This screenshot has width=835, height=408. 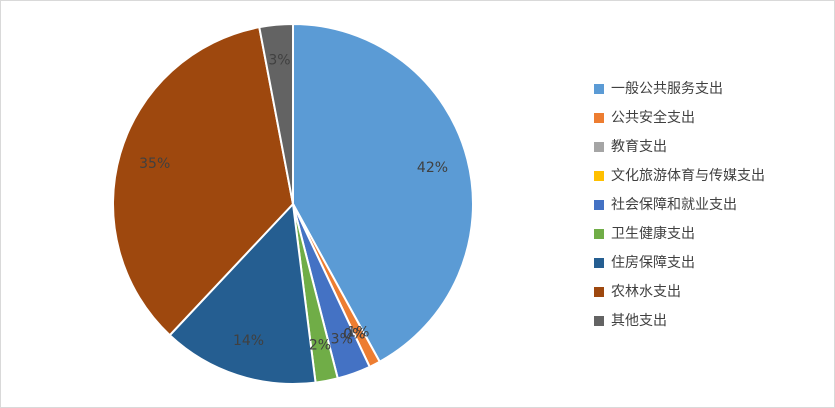 What do you see at coordinates (674, 205) in the screenshot?
I see `legend-label: 社会保障和就业支出` at bounding box center [674, 205].